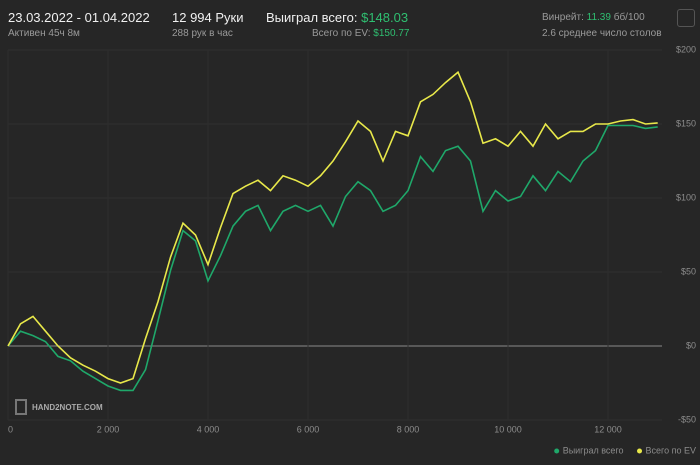 The height and width of the screenshot is (465, 700). Describe the element at coordinates (79, 17) in the screenshot. I see `dates: 23.03.2022 - 01.04.2022` at that location.